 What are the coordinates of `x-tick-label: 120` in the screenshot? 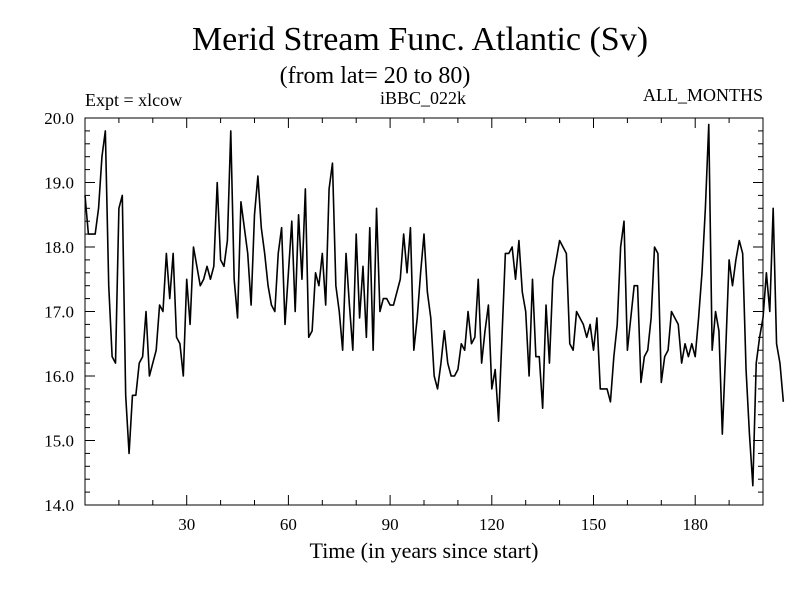 It's located at (492, 524).